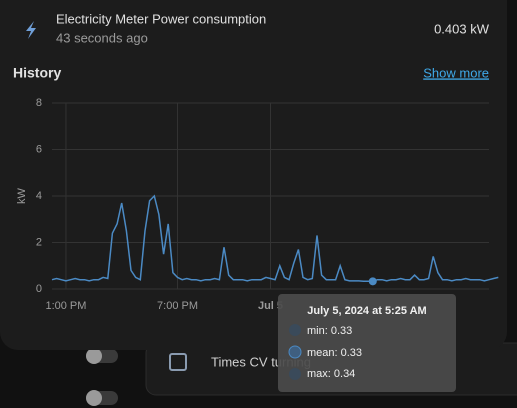  What do you see at coordinates (39, 149) in the screenshot?
I see `y-tick-label: 6` at bounding box center [39, 149].